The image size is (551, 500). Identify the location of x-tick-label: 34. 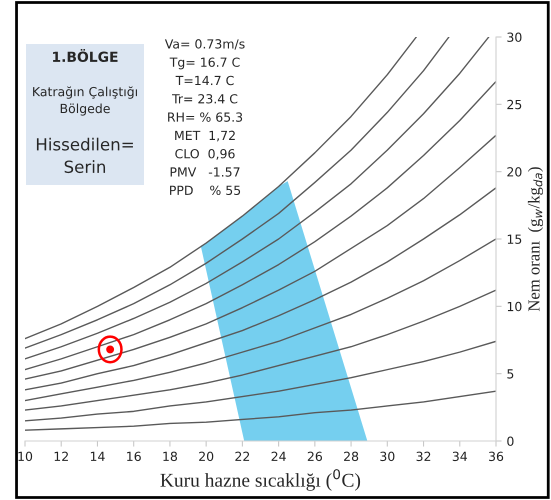
(460, 457).